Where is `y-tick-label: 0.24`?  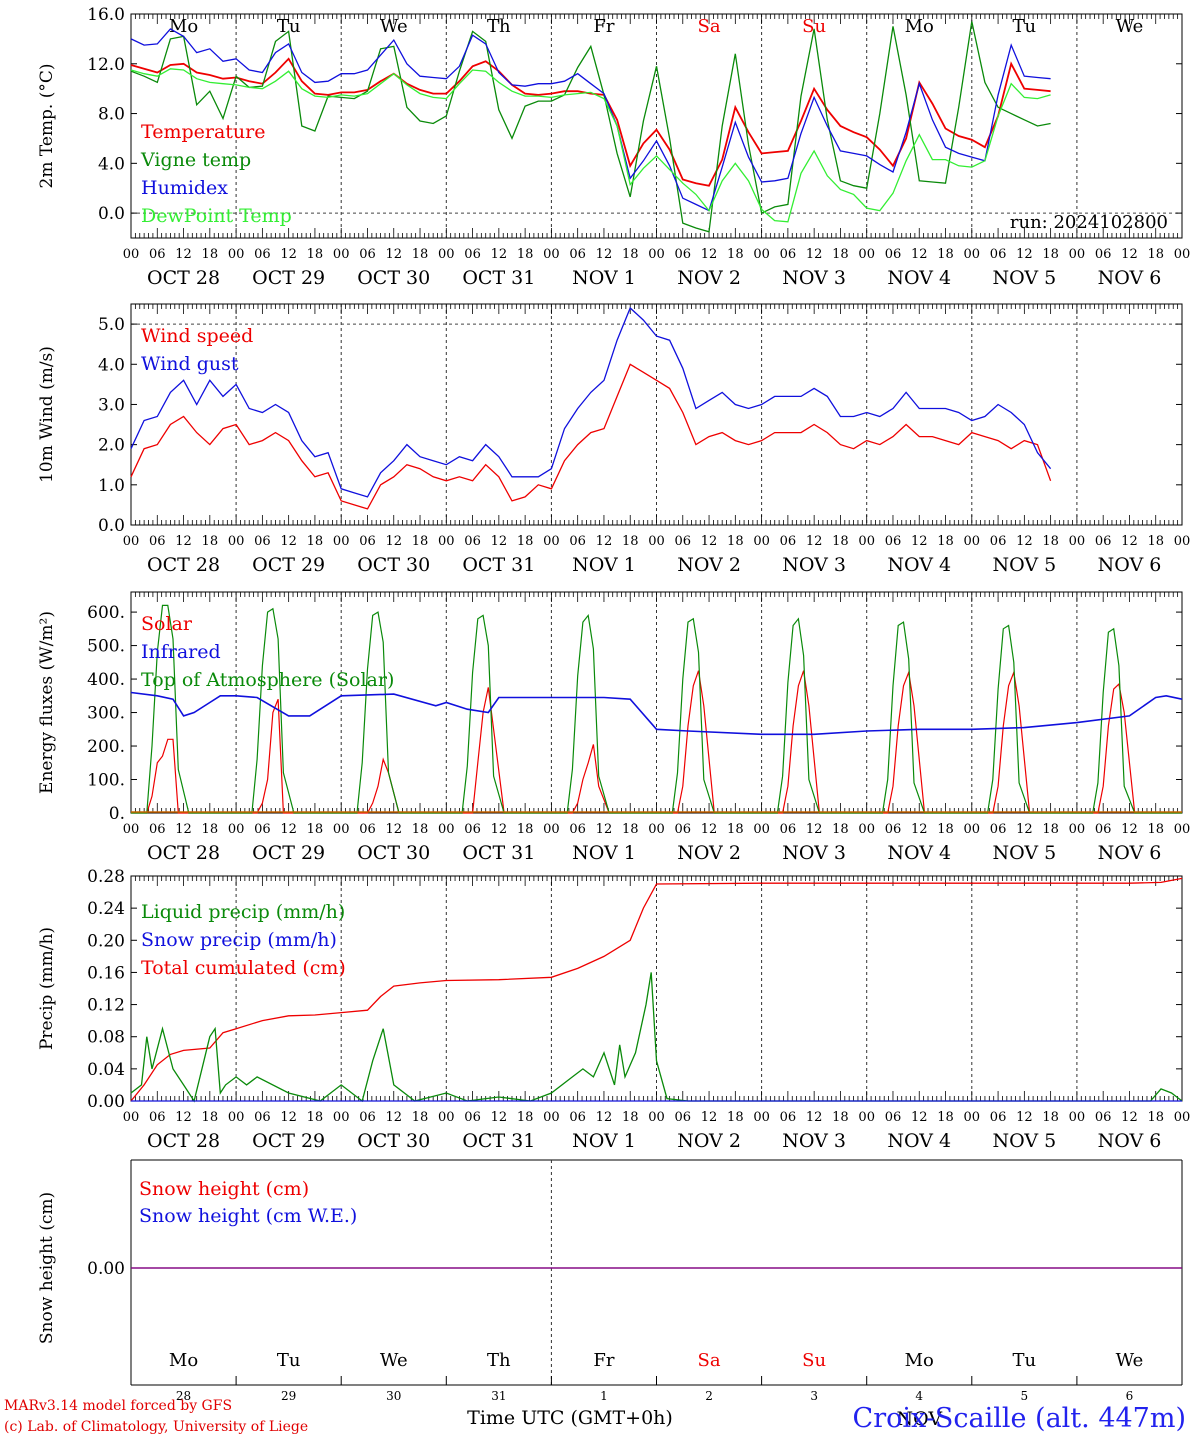 y-tick-label: 0.24 is located at coordinates (106, 909).